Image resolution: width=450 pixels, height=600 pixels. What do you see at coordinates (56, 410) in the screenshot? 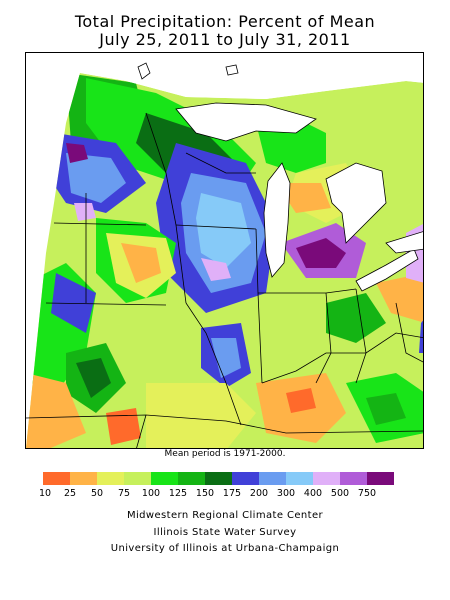
I see `zone-orange-sw` at bounding box center [56, 410].